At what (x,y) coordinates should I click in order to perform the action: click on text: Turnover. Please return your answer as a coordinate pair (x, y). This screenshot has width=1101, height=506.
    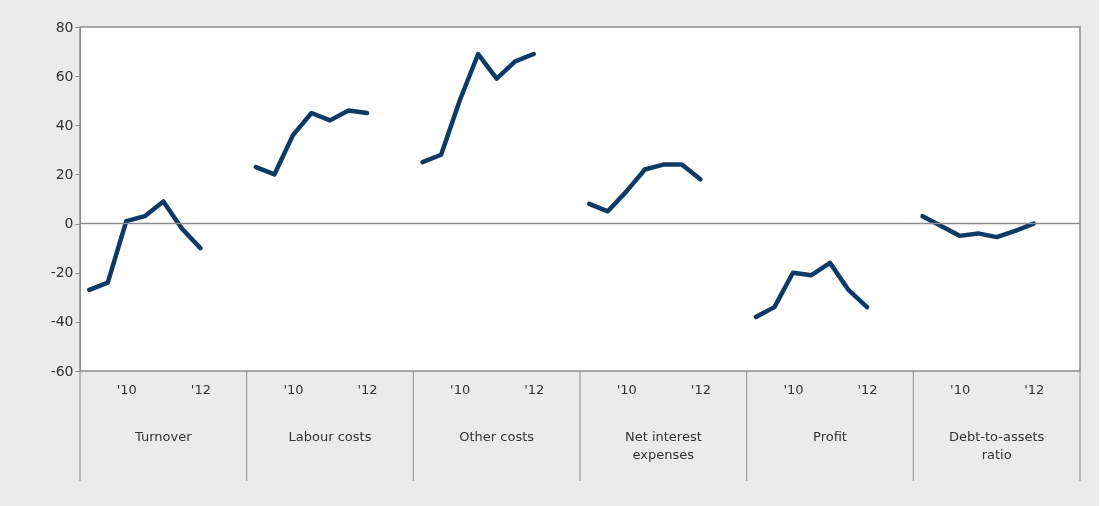
    Looking at the image, I should click on (163, 436).